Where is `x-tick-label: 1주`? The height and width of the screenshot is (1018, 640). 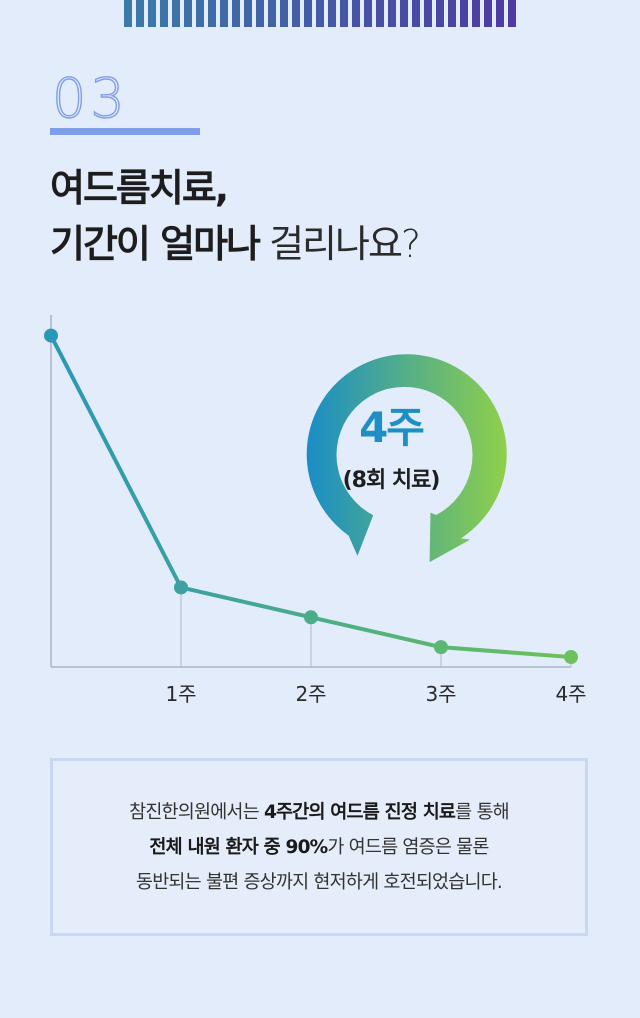 x-tick-label: 1주 is located at coordinates (180, 694).